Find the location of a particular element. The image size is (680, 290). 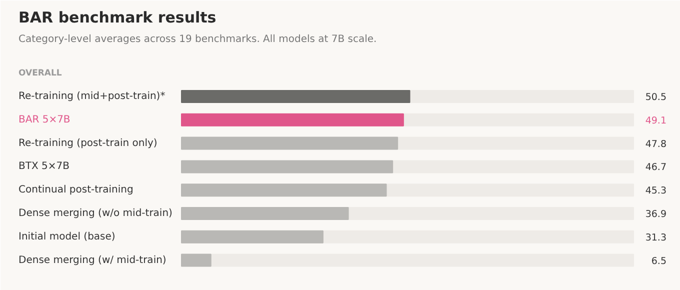

data-label: 36.9 is located at coordinates (656, 214).